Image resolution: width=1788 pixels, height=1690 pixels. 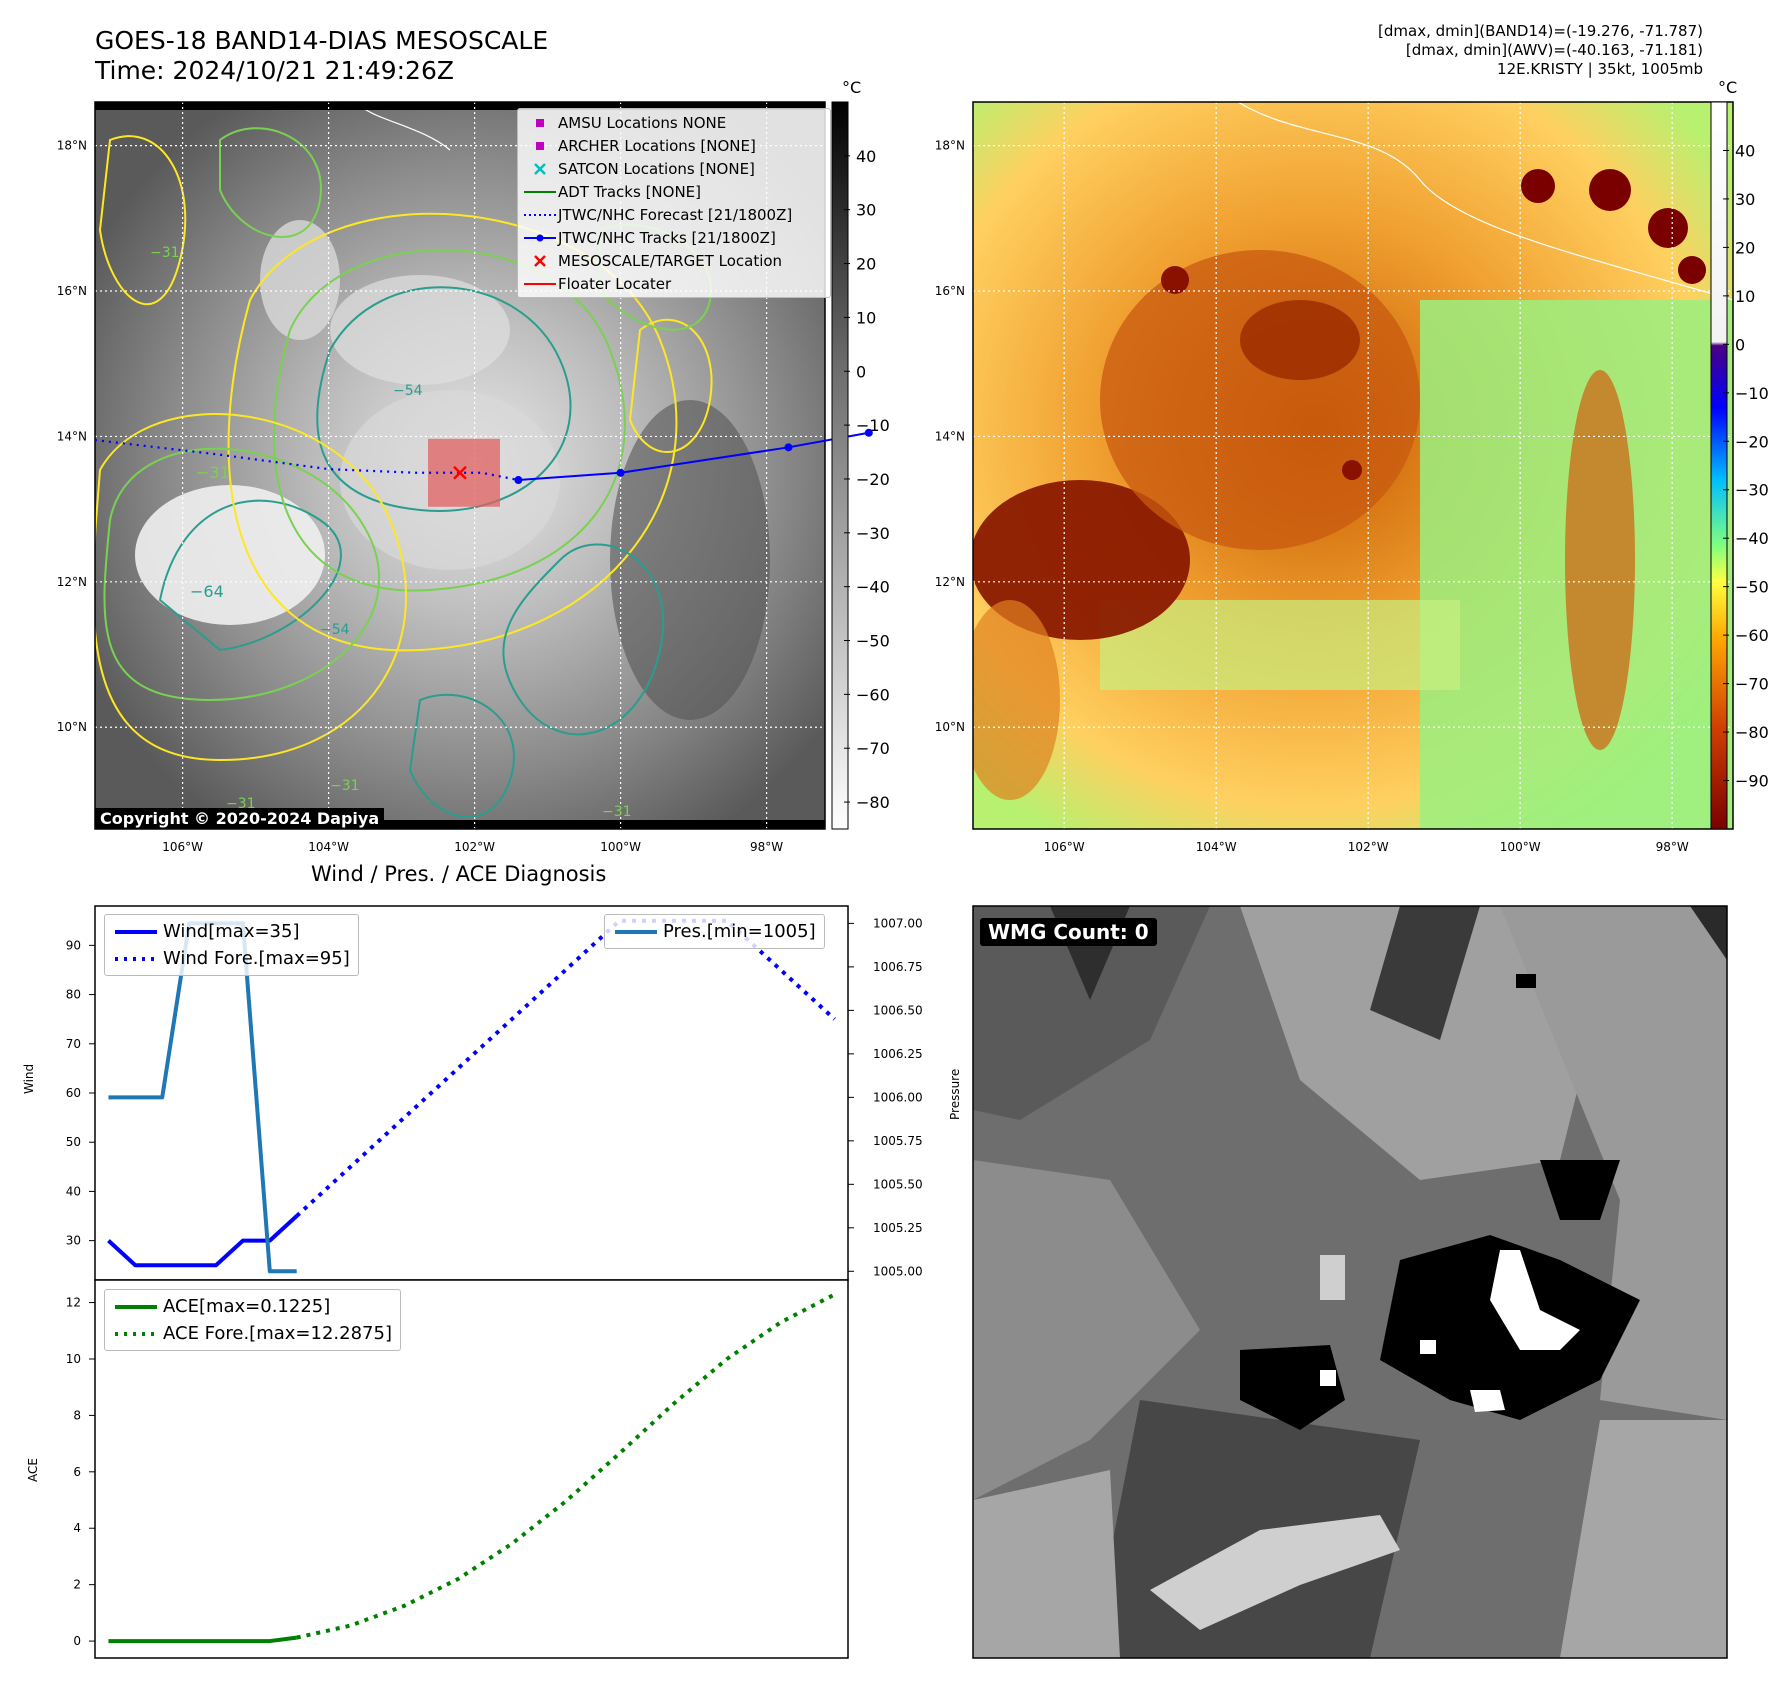 I want to click on wind-axis-label: Wind, so click(x=29, y=1078).